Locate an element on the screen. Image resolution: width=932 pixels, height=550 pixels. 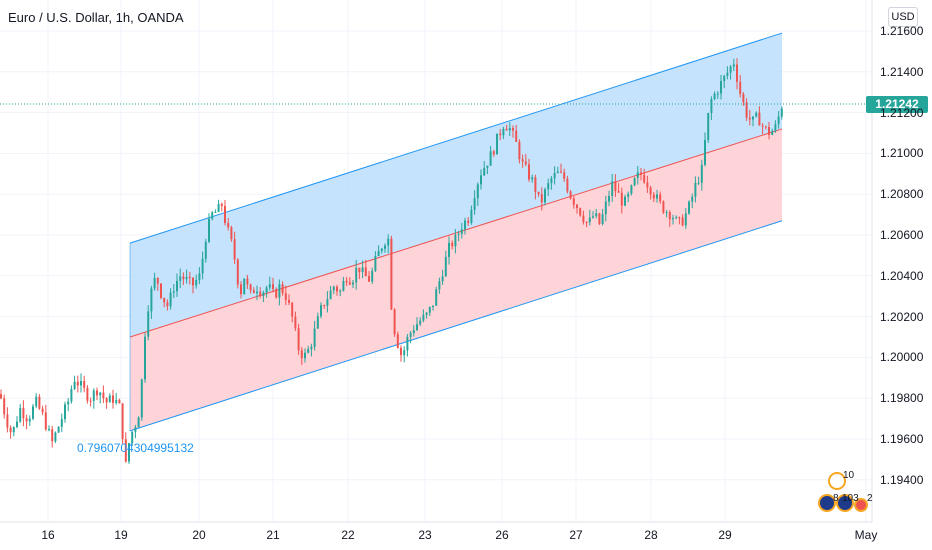
price-tick-label: 1.21600 is located at coordinates (902, 31).